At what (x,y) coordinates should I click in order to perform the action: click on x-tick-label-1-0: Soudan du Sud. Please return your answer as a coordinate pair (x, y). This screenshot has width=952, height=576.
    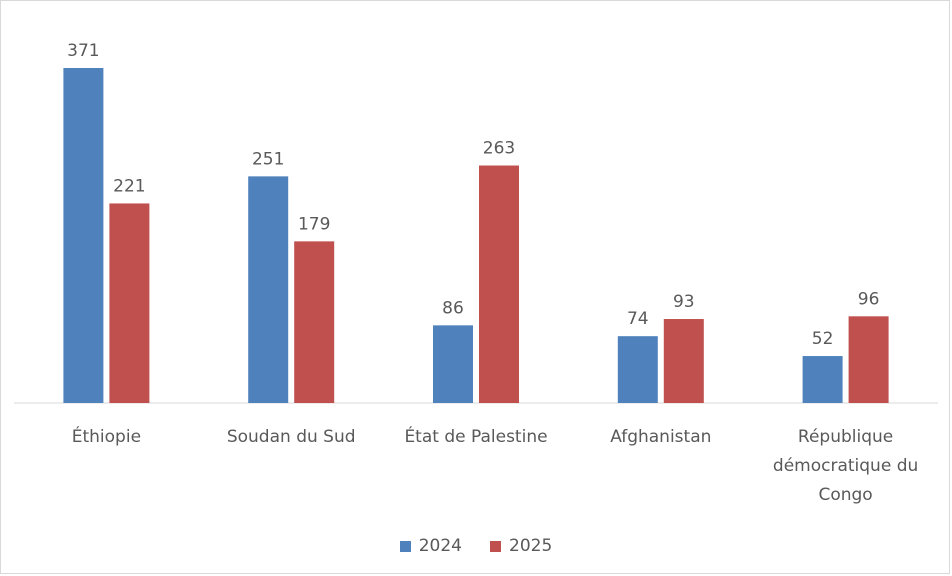
    Looking at the image, I should click on (291, 437).